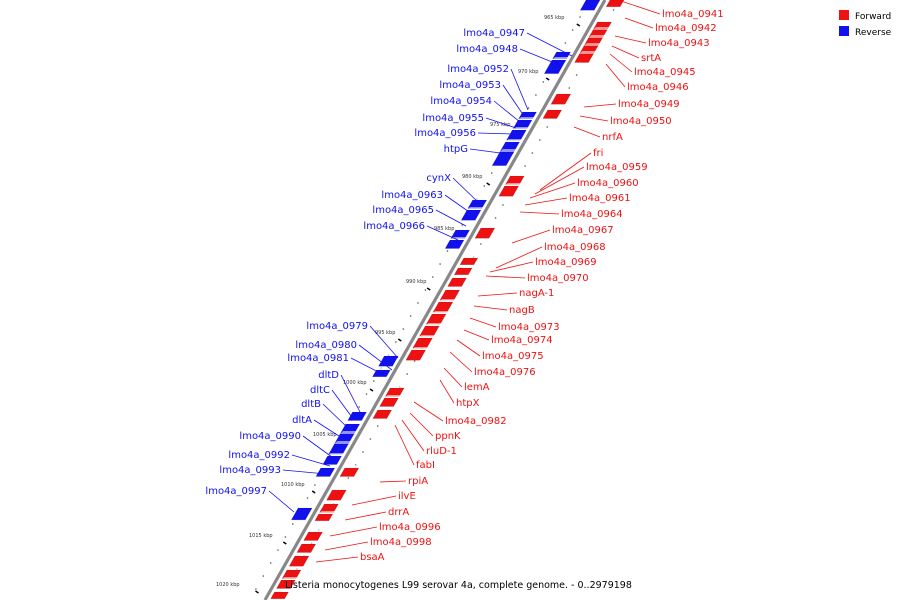 The width and height of the screenshot is (900, 600). I want to click on forward-gene-label: lmo4a_0949, so click(649, 104).